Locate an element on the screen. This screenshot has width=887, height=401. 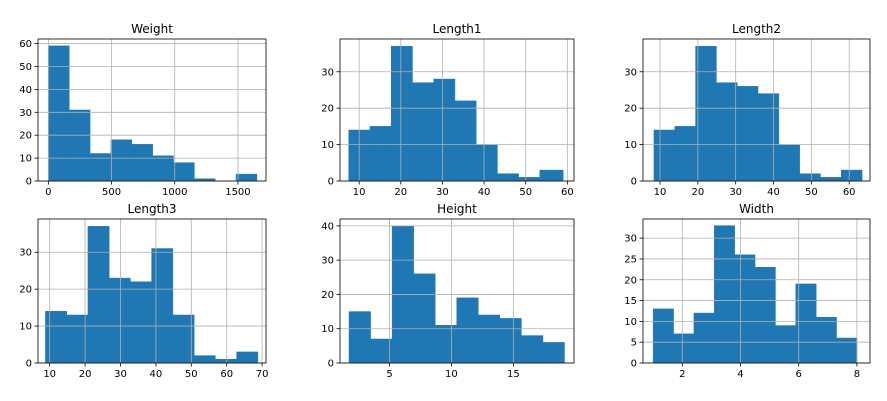
histogram-panel-length3: Length3 10 20 30 40 50 60 70 0 10 20 30 is located at coordinates (143, 291).